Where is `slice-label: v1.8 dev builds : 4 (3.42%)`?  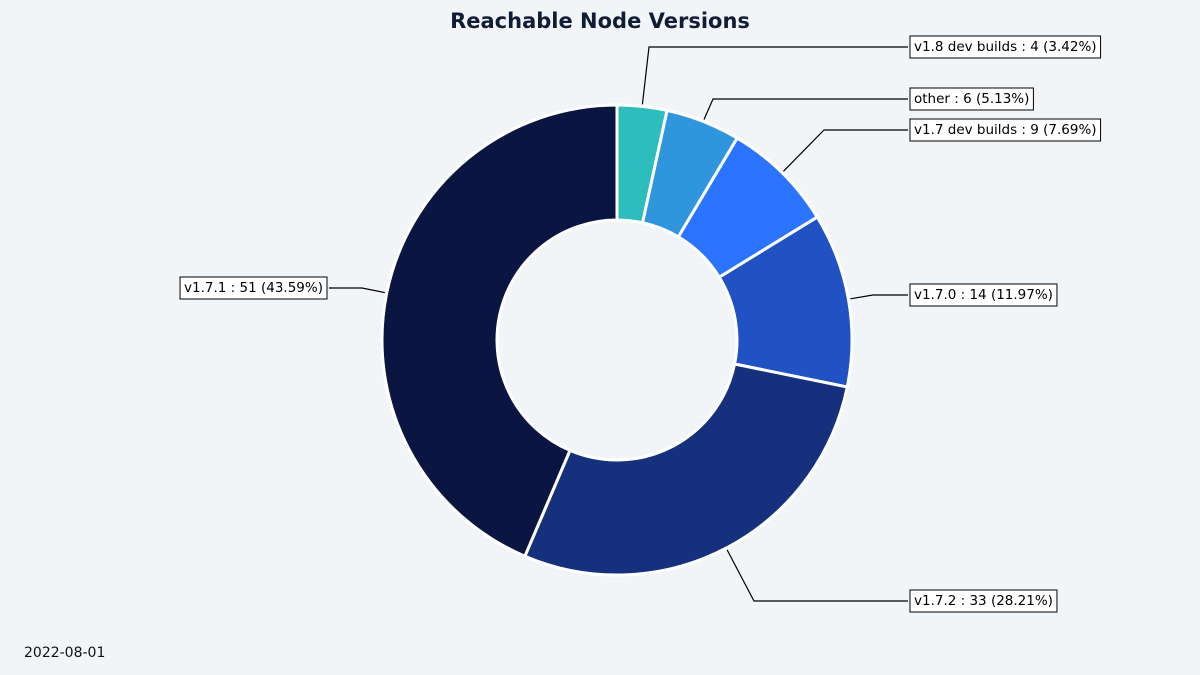
slice-label: v1.8 dev builds : 4 (3.42%) is located at coordinates (1005, 47).